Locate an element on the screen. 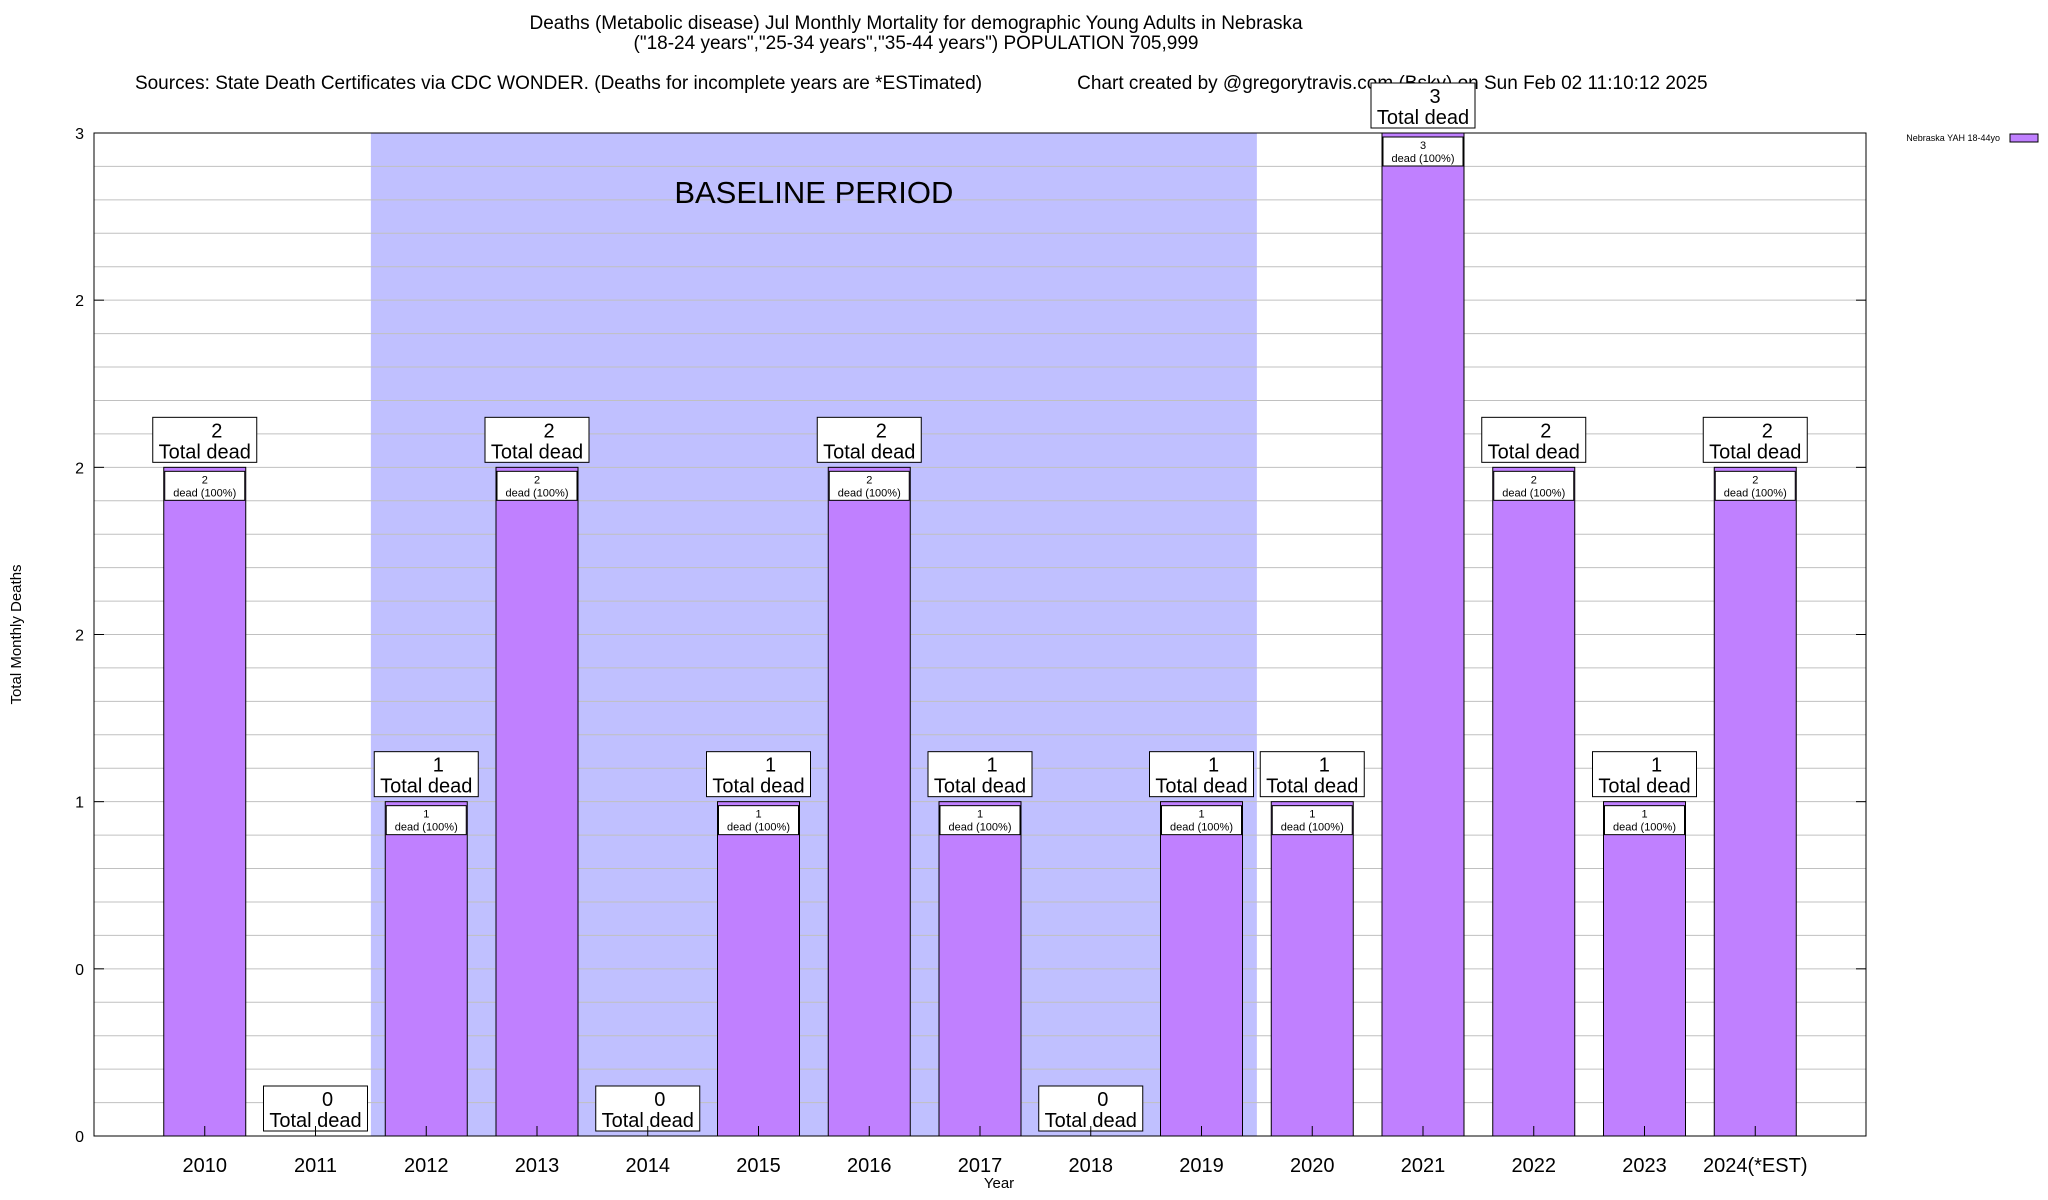 The image size is (2048, 1200). total-value-label: 3 is located at coordinates (1434, 97).